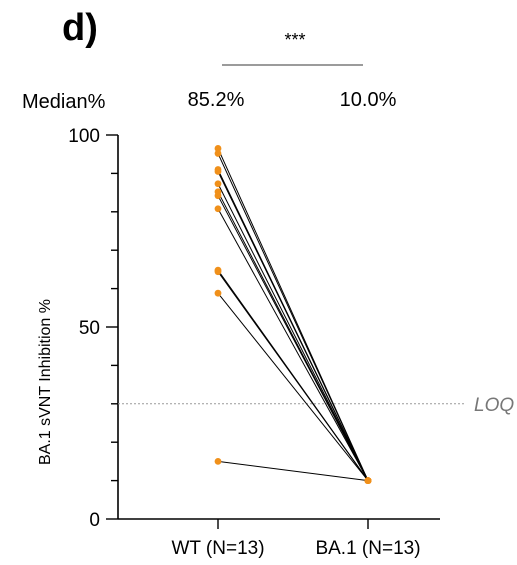 The image size is (517, 565). I want to click on x-category-label: WT (N=13), so click(217, 548).